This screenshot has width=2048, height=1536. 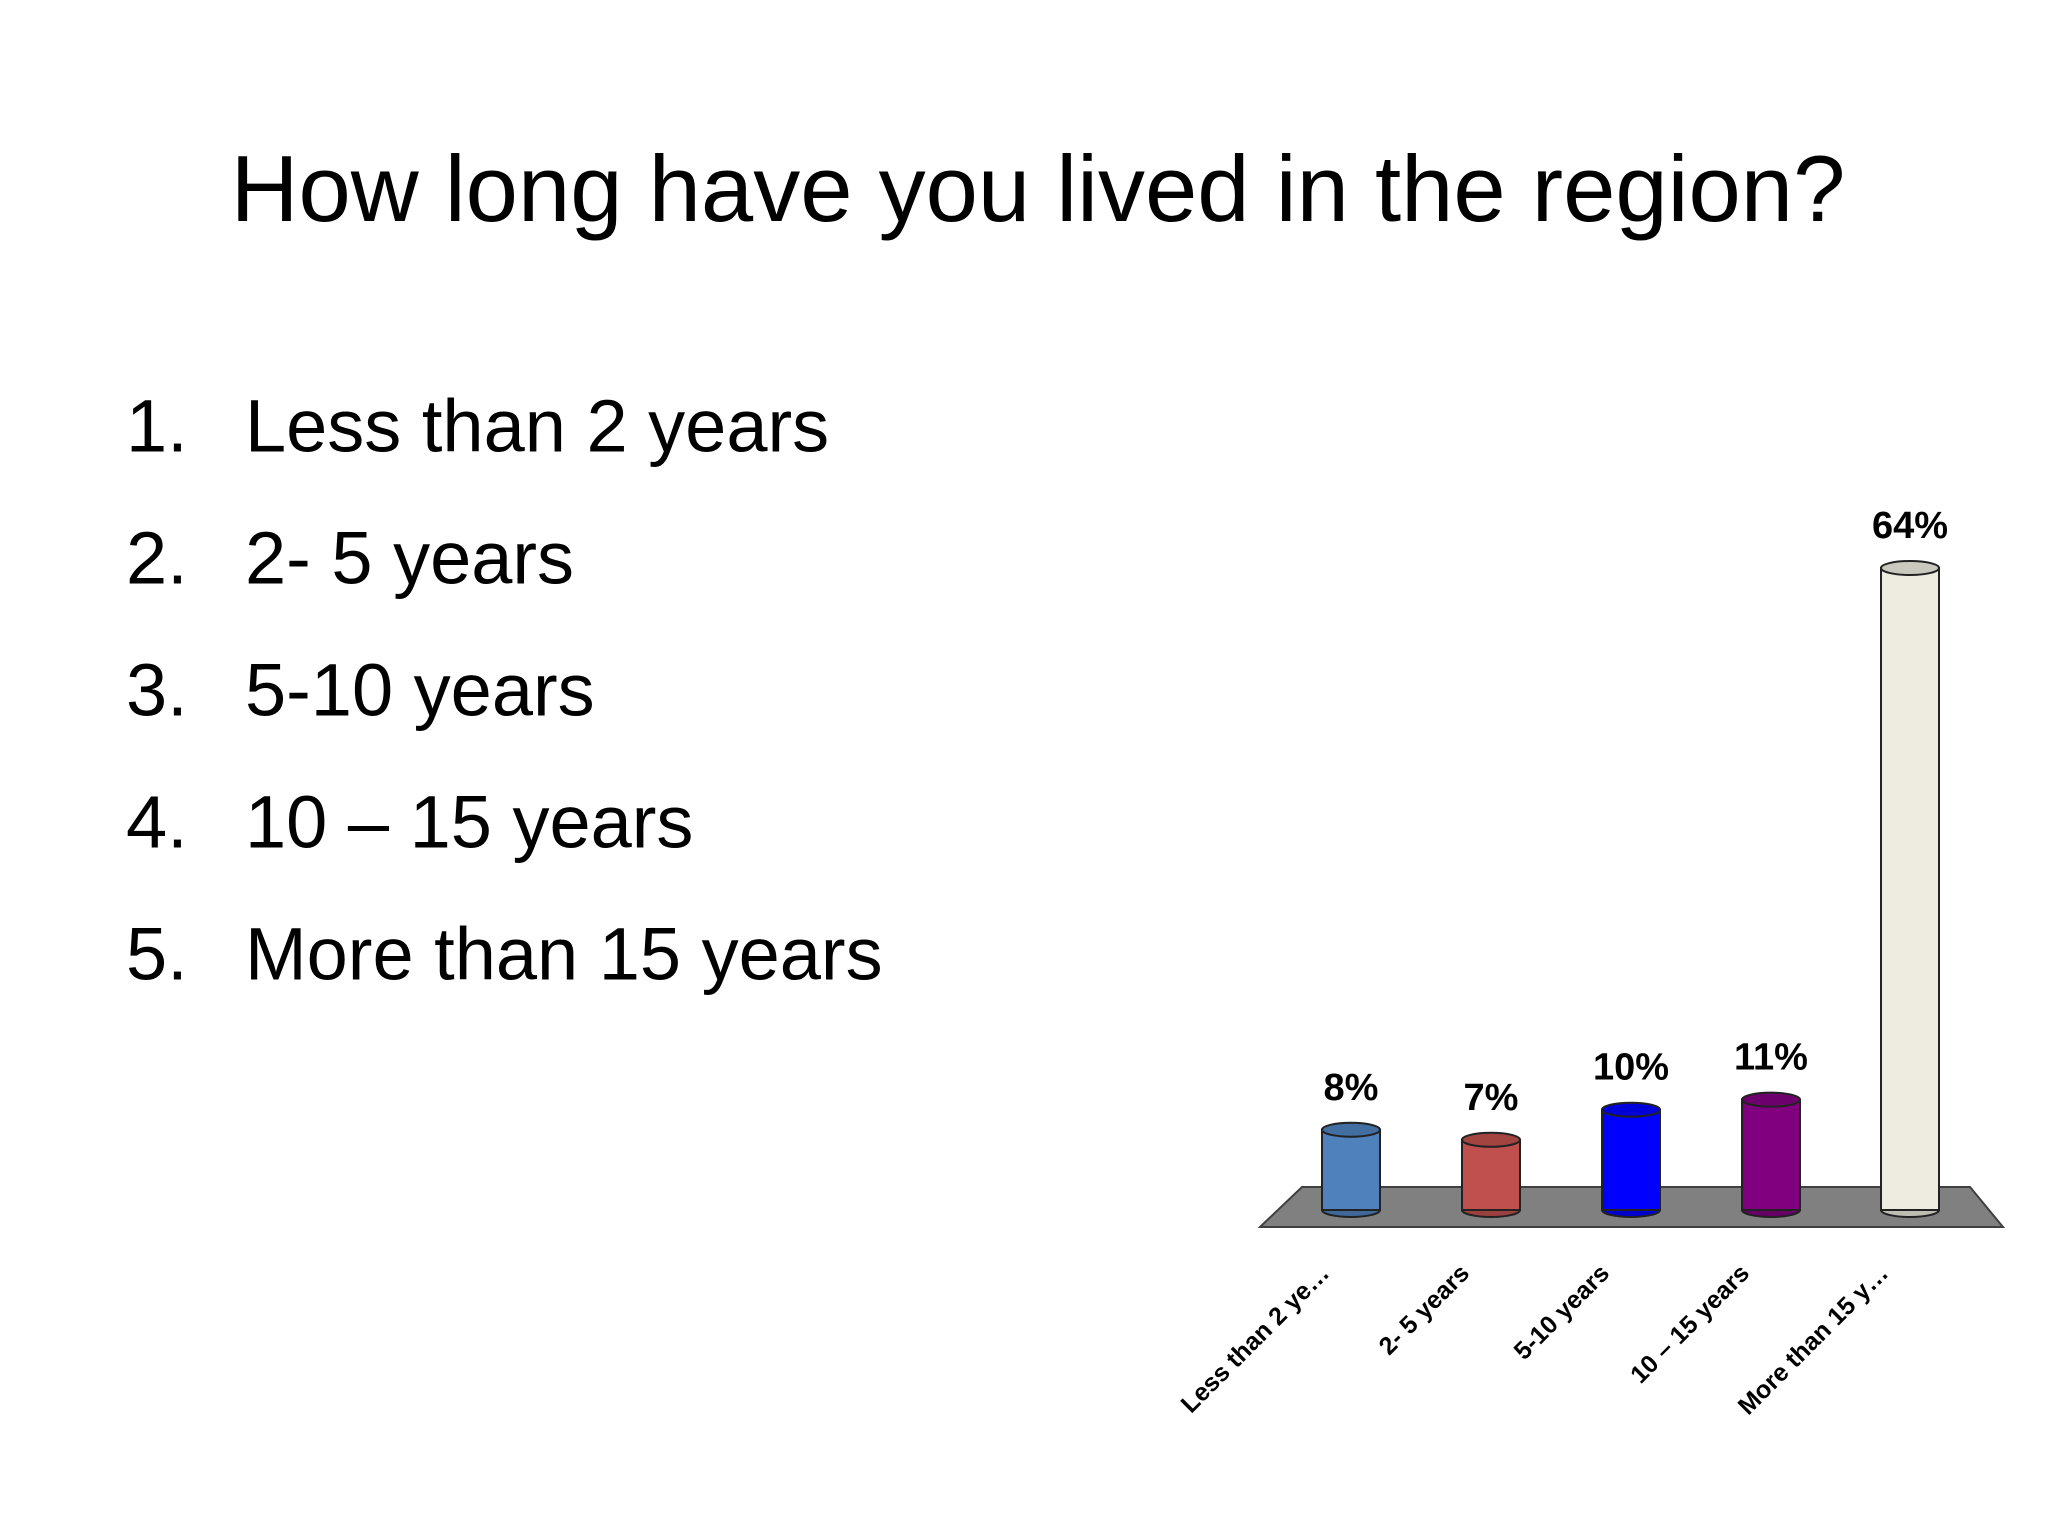 I want to click on list-number: 4., so click(x=157, y=822).